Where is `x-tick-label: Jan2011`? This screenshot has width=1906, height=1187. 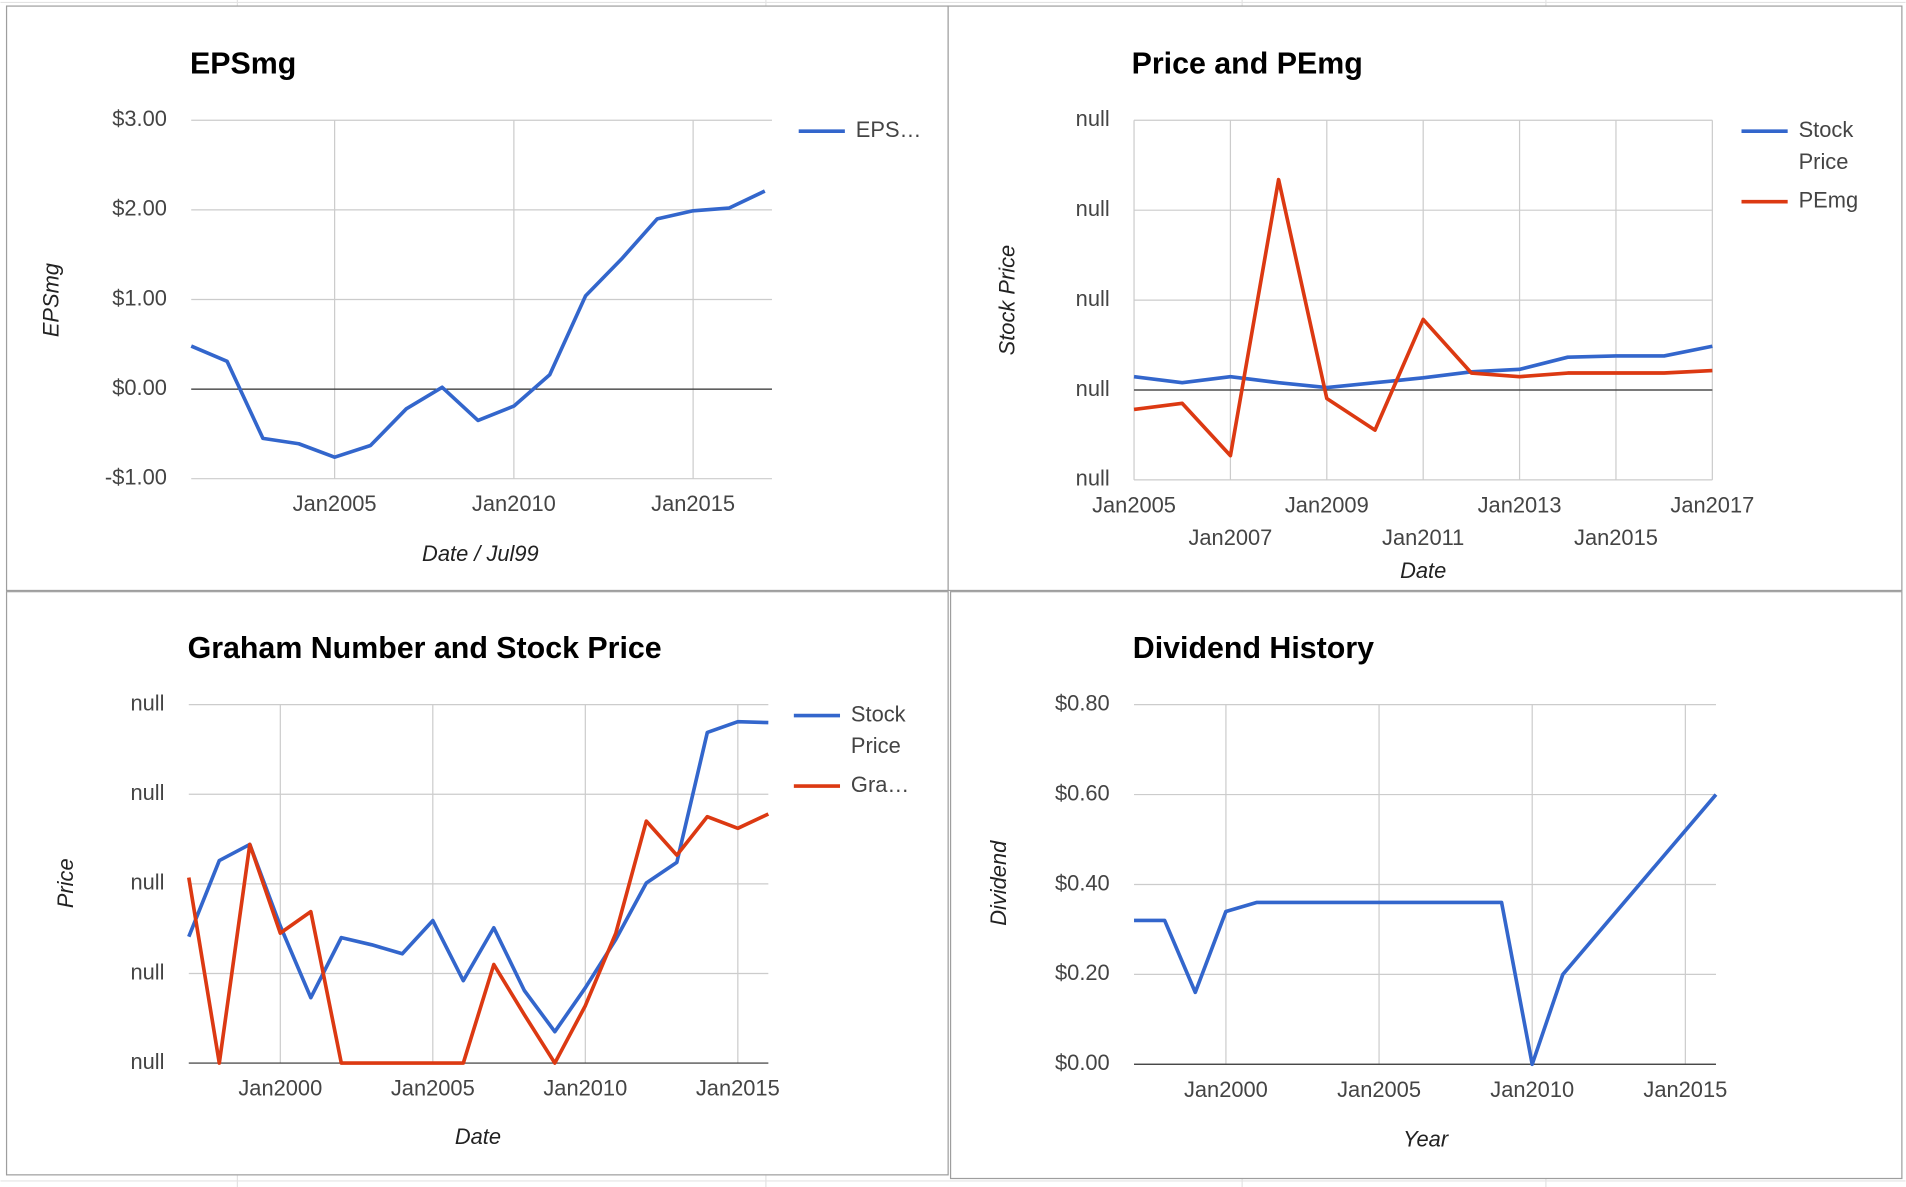 x-tick-label: Jan2011 is located at coordinates (1423, 537).